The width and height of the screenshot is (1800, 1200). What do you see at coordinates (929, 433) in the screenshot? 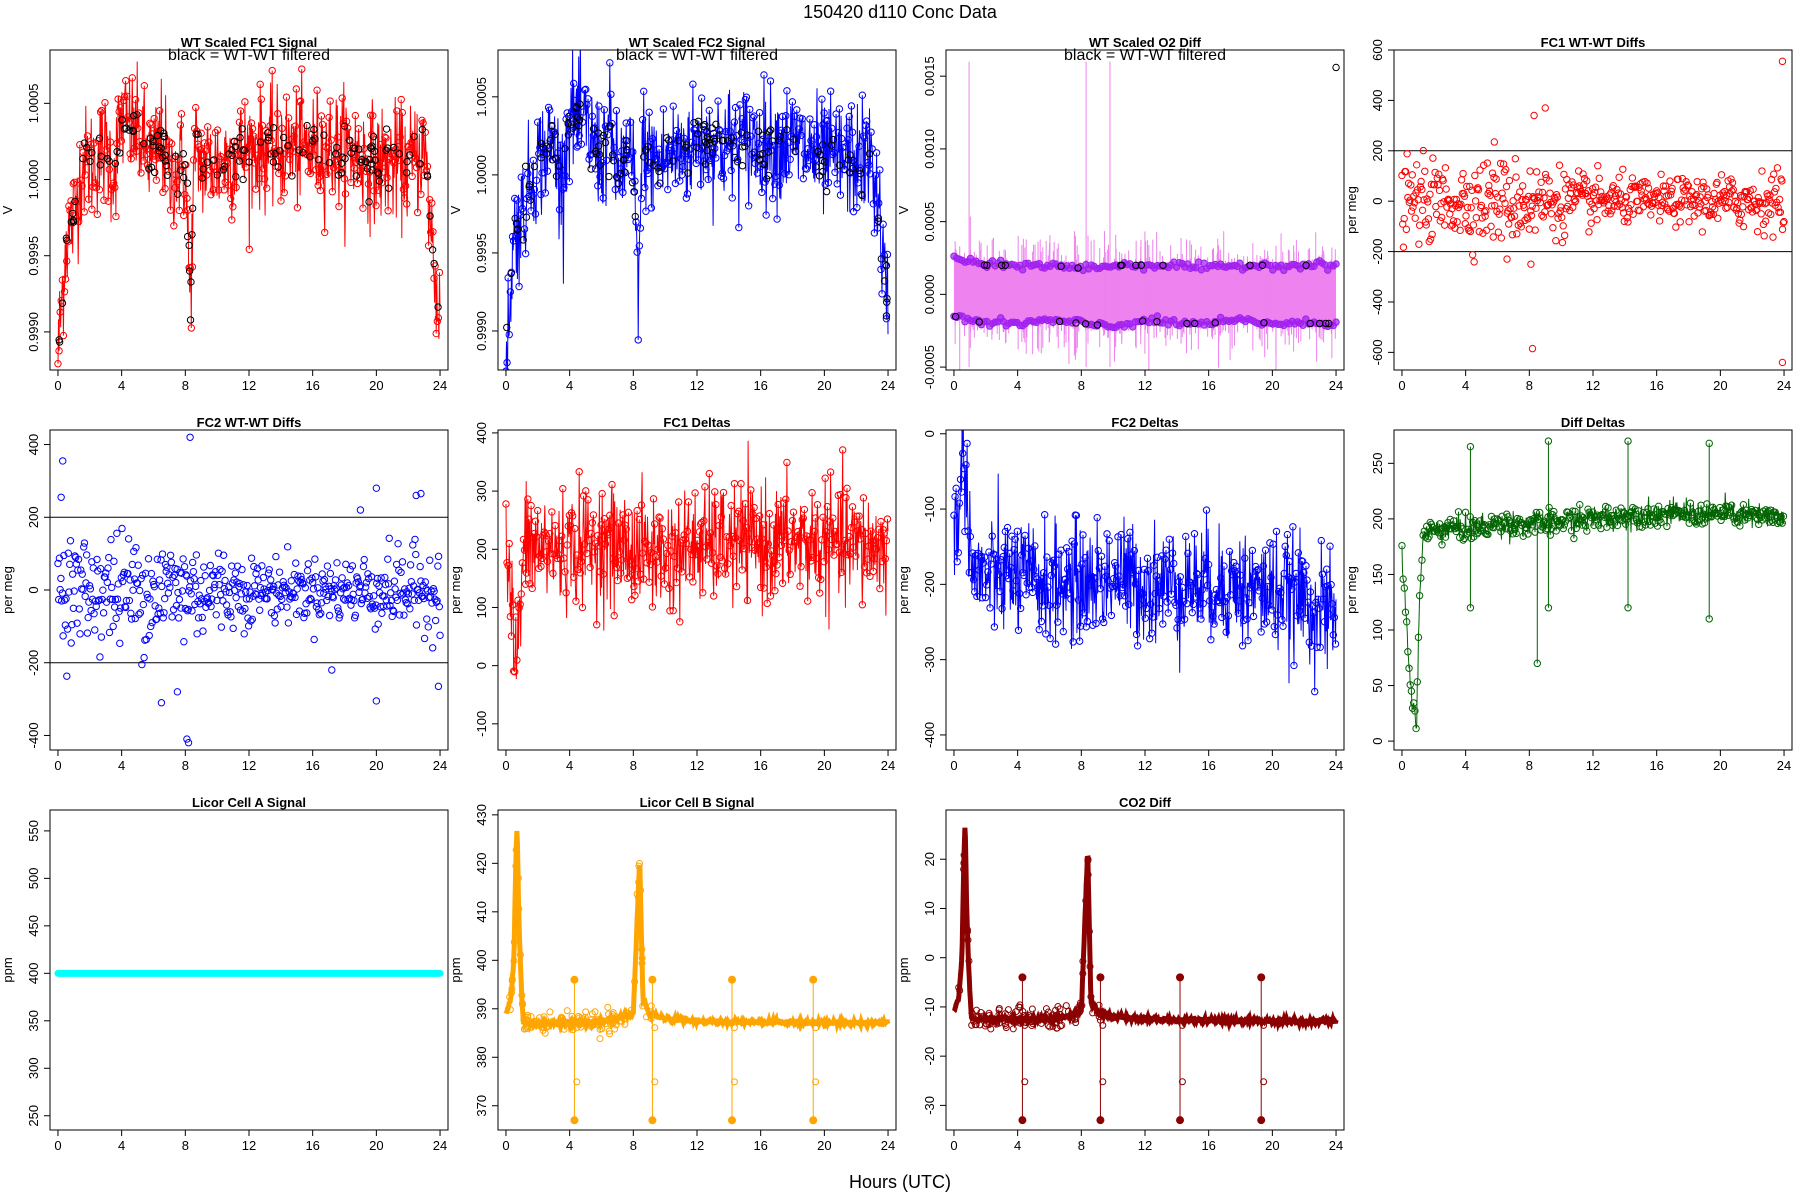
I see `y-tick-label: 0` at bounding box center [929, 433].